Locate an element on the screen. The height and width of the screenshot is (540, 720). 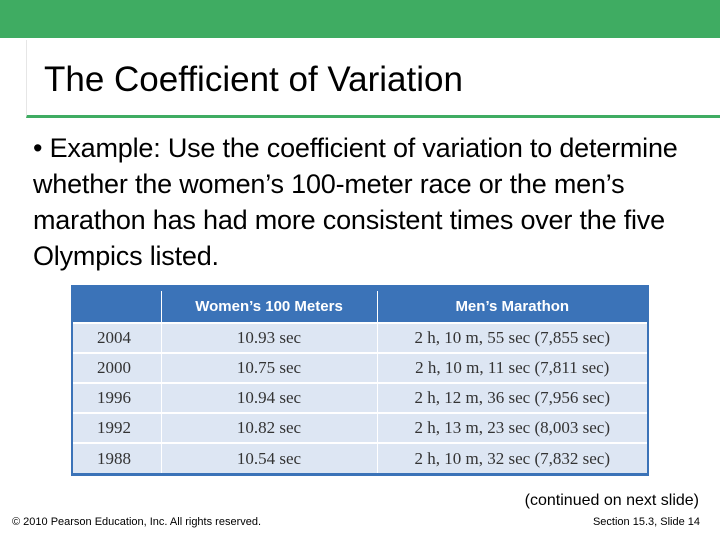
year-cell: 2004 is located at coordinates (117, 337).